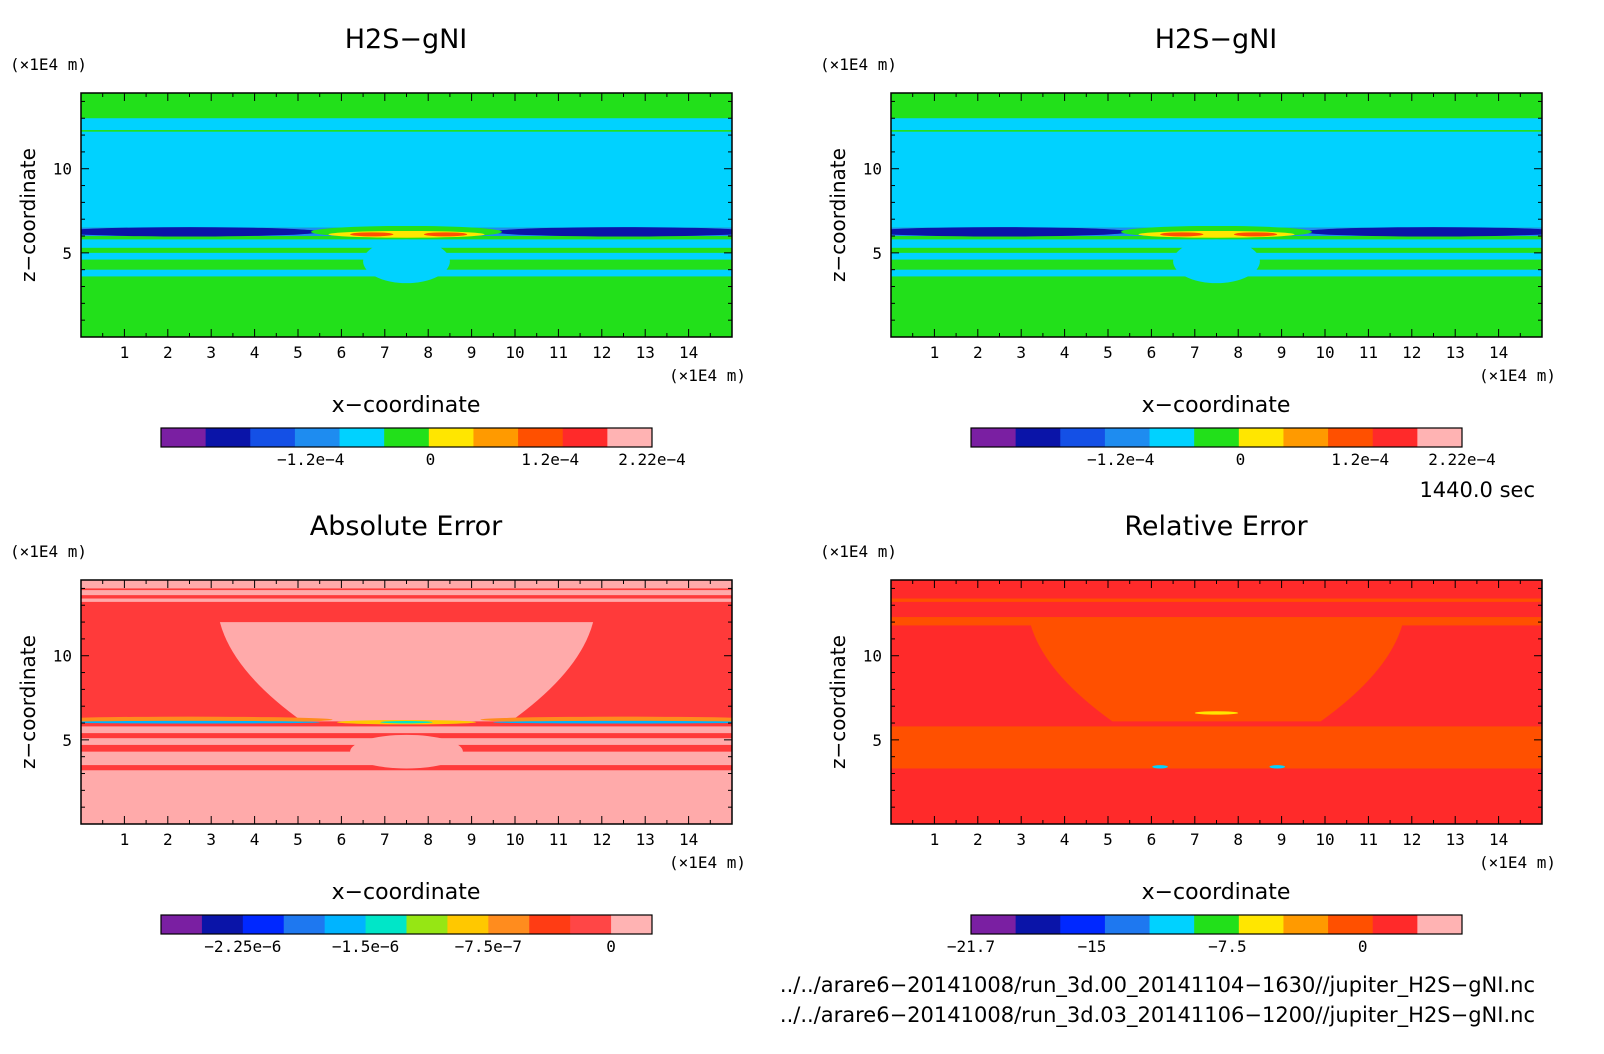 The height and width of the screenshot is (1054, 1604). Describe the element at coordinates (1216, 702) in the screenshot. I see `plot-area` at that location.